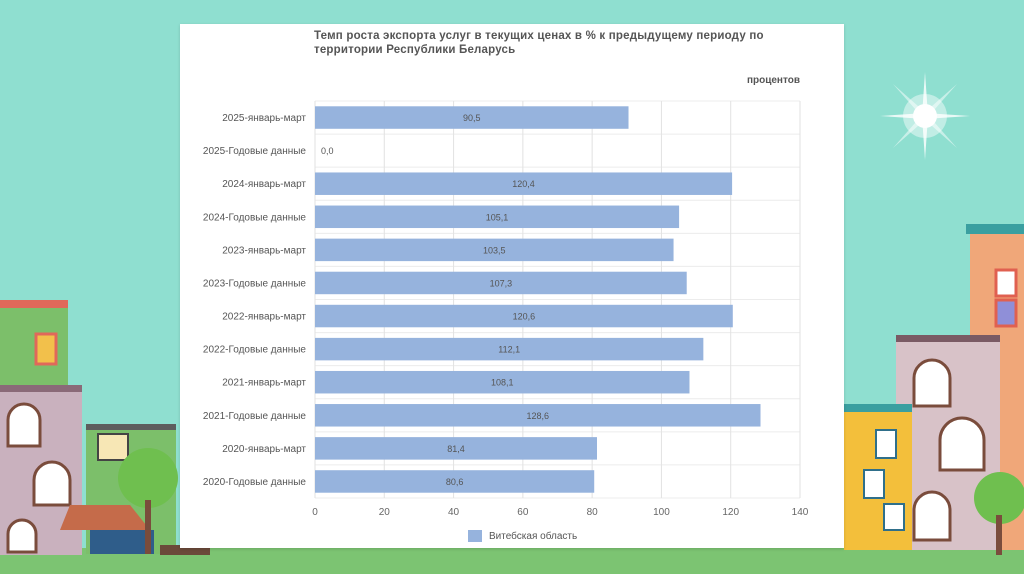 Image resolution: width=1024 pixels, height=574 pixels. I want to click on data-label: 120,4, so click(523, 184).